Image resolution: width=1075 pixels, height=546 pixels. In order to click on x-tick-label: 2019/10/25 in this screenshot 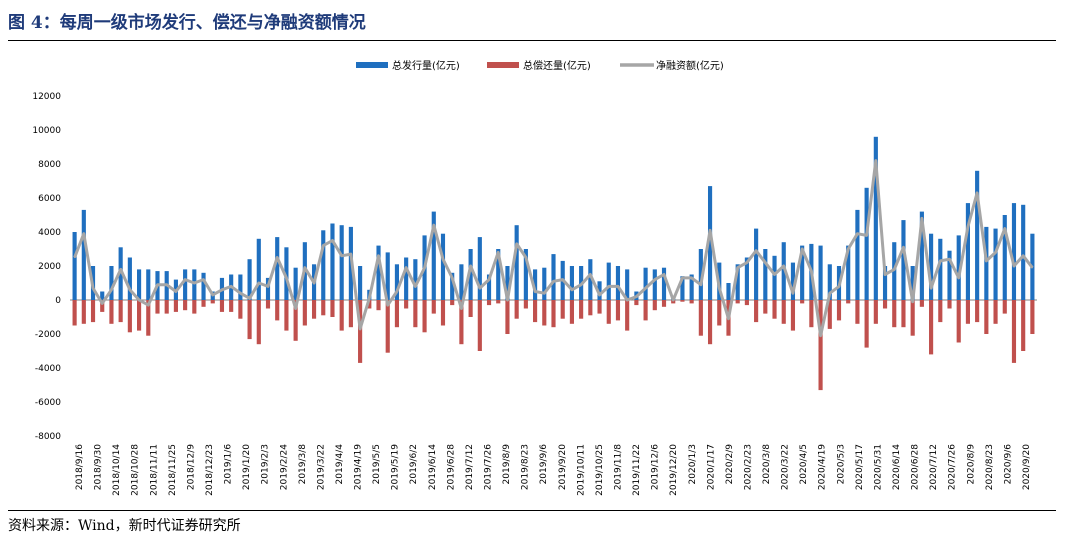, I will do `click(600, 470)`.